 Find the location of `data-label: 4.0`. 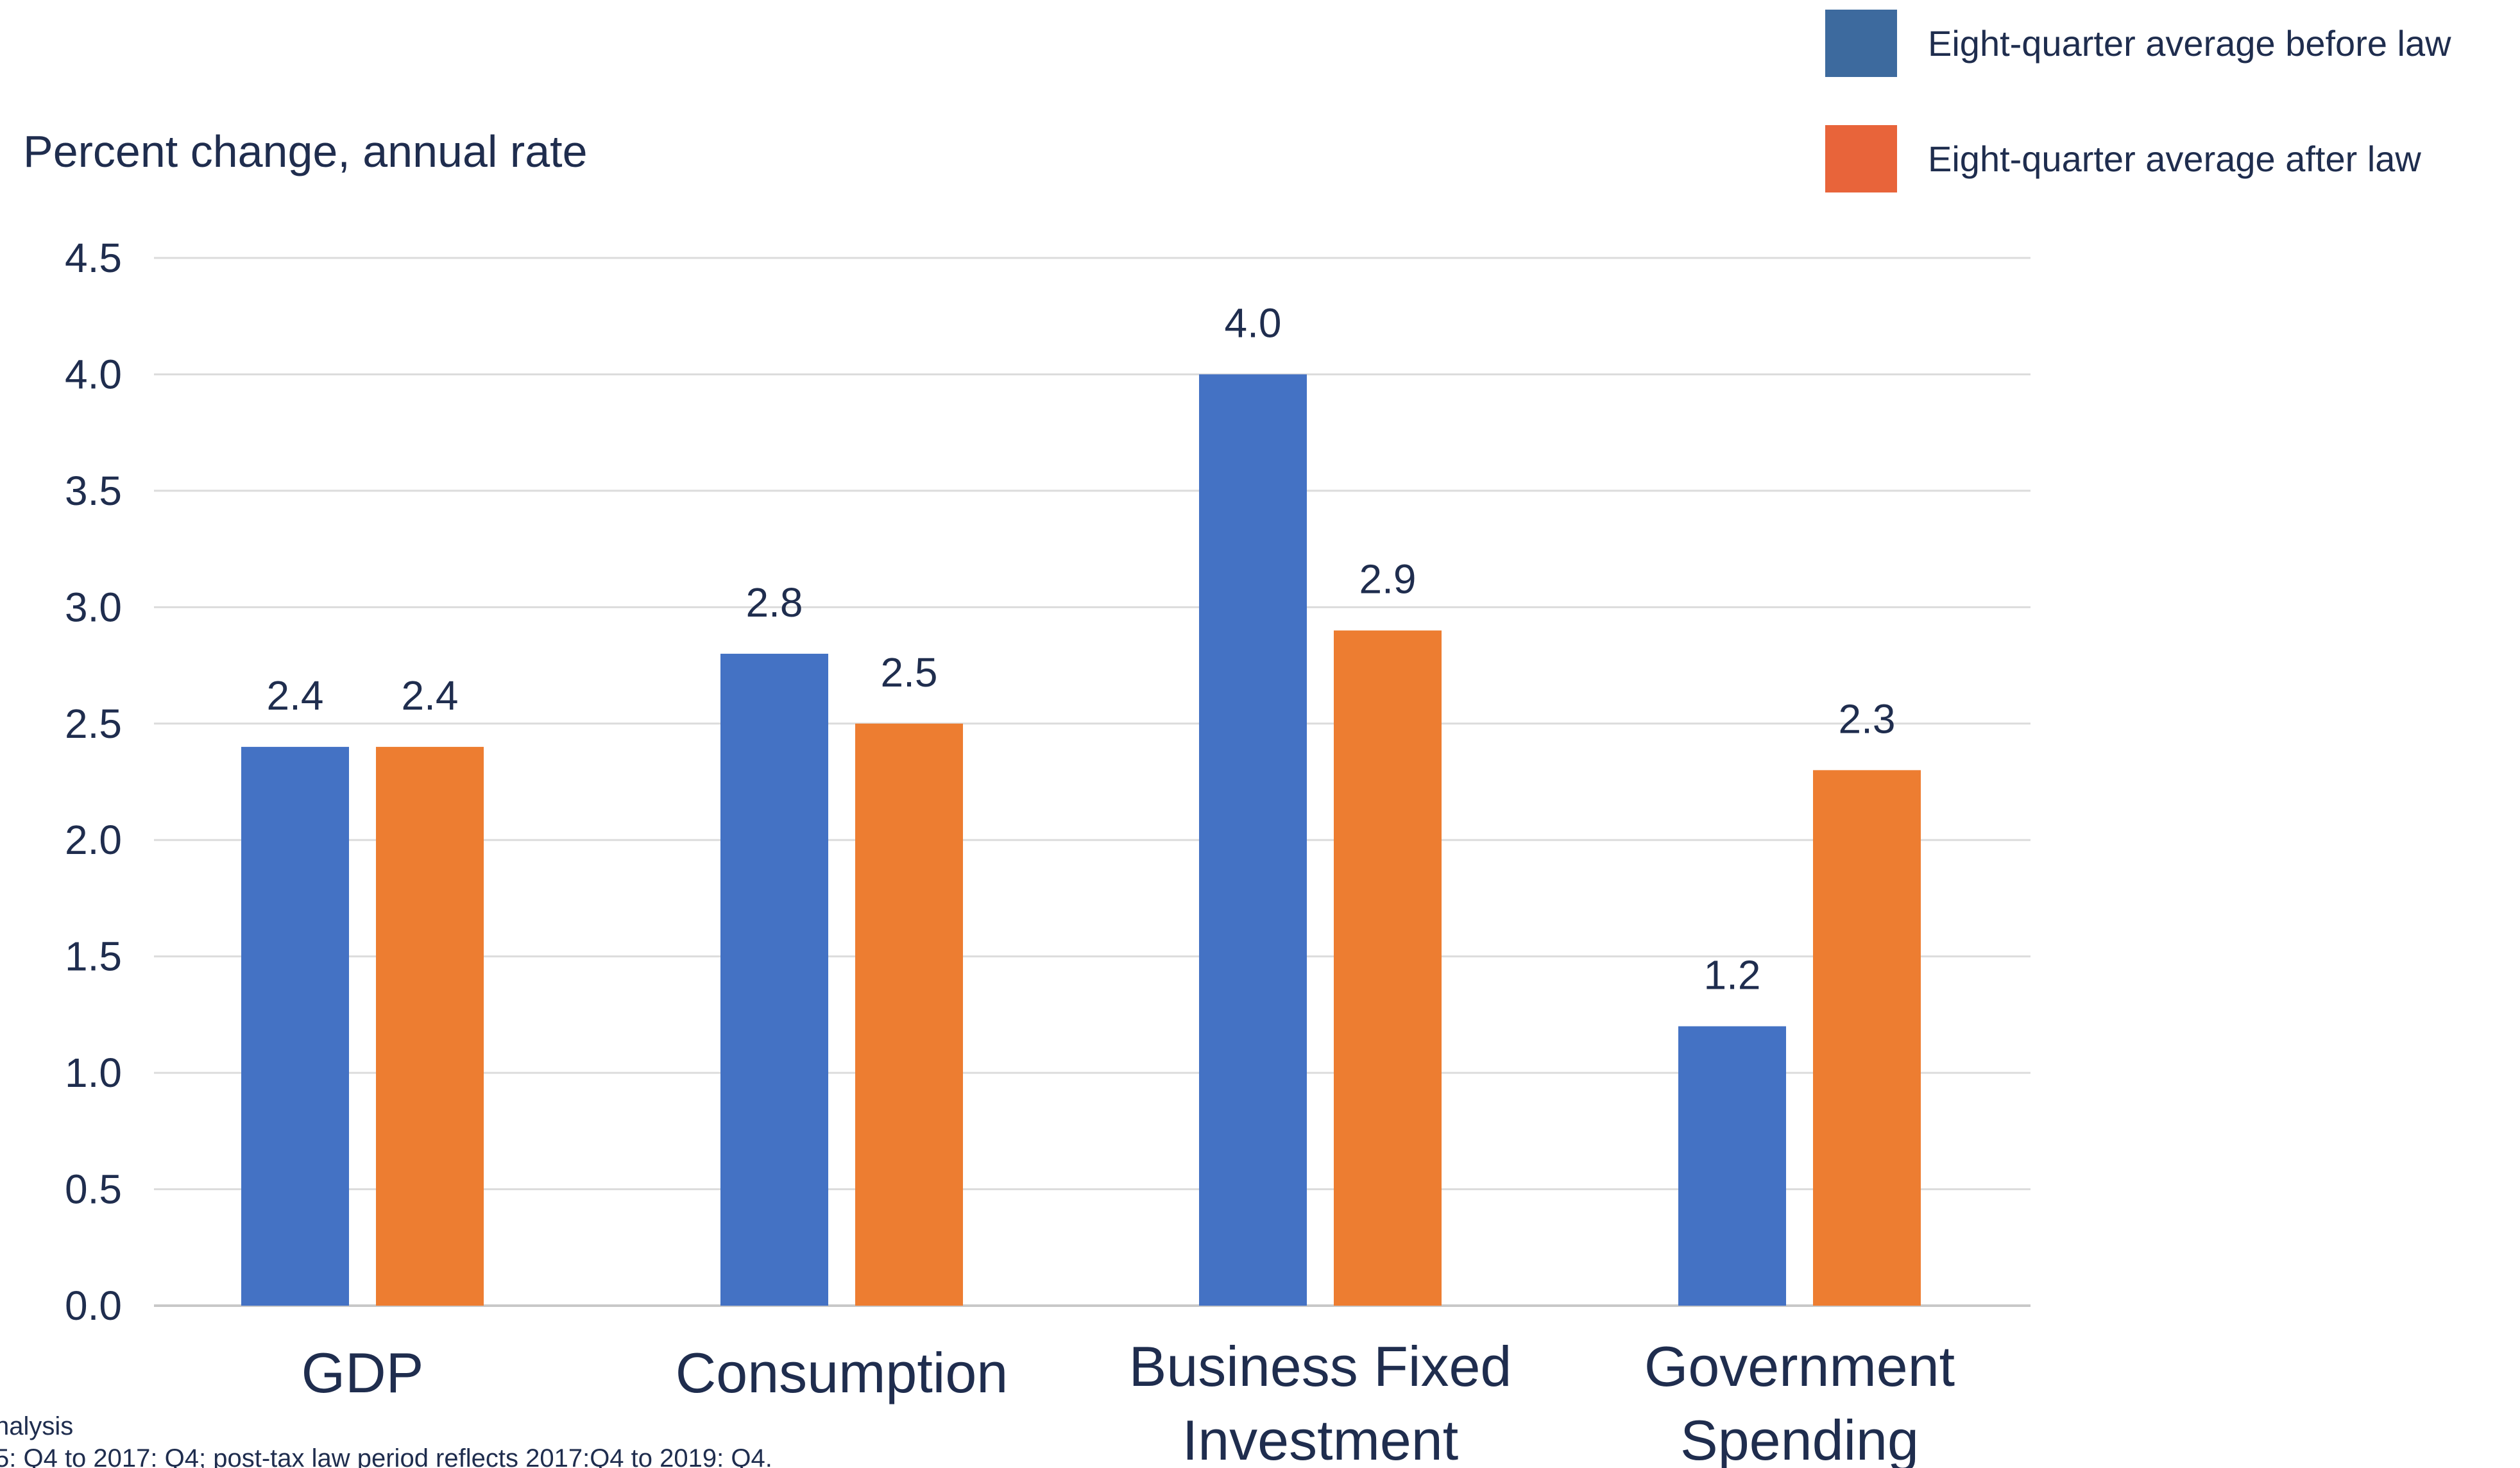

data-label: 4.0 is located at coordinates (1253, 323).